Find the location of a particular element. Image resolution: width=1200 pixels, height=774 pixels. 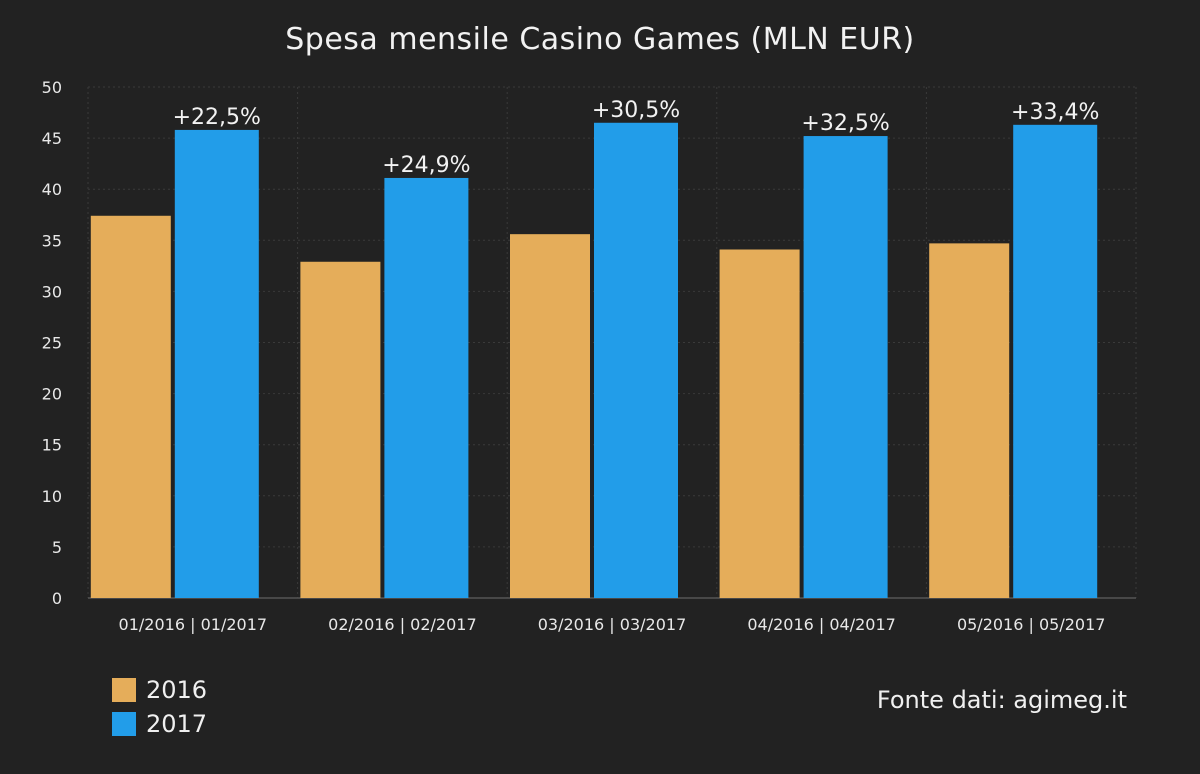

y-tick-label: 45 is located at coordinates (52, 138).